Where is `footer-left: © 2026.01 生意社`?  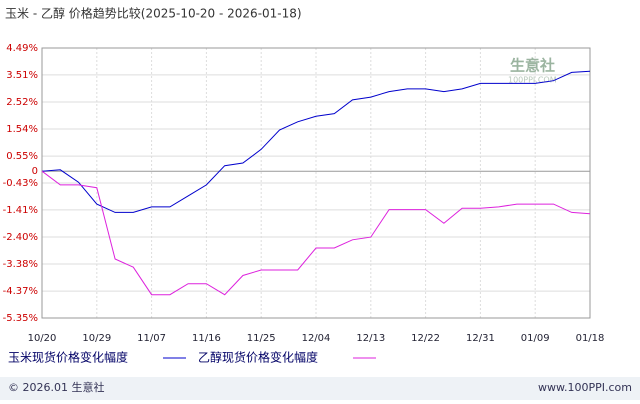 footer-left: © 2026.01 生意社 is located at coordinates (56, 387).